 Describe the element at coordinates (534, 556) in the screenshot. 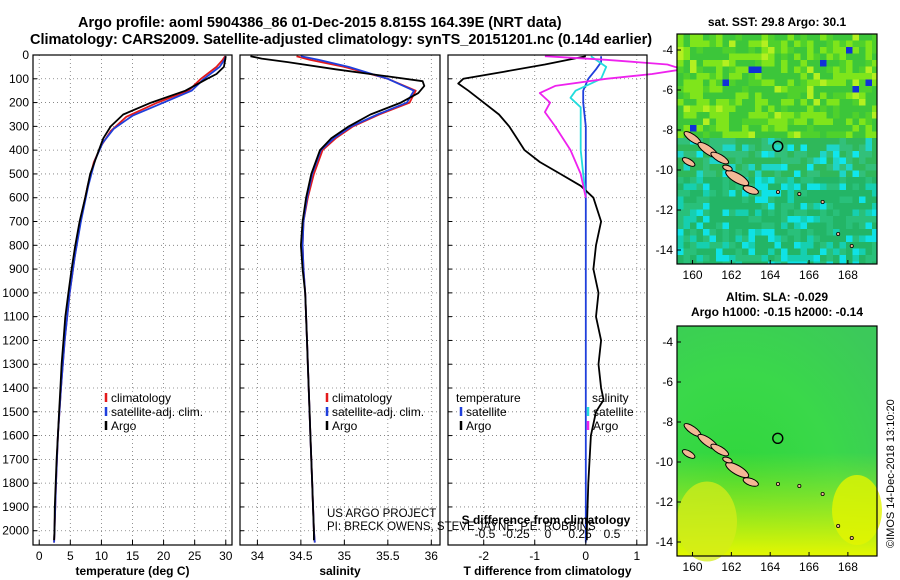

I see `x-tick-label: -1` at that location.